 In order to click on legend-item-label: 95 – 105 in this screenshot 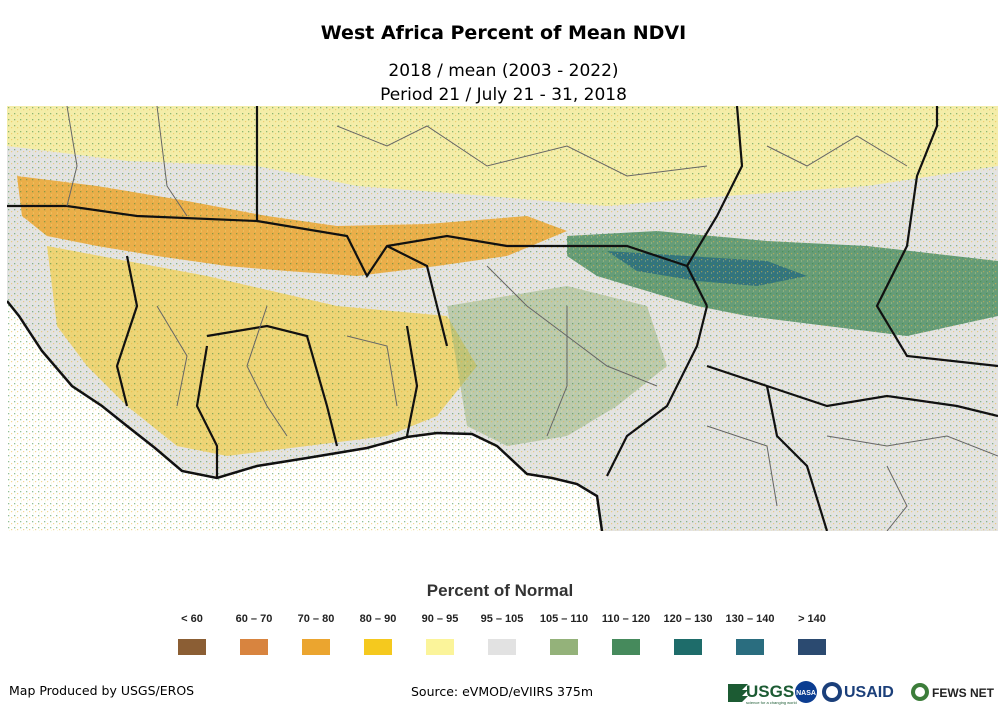, I will do `click(502, 619)`.